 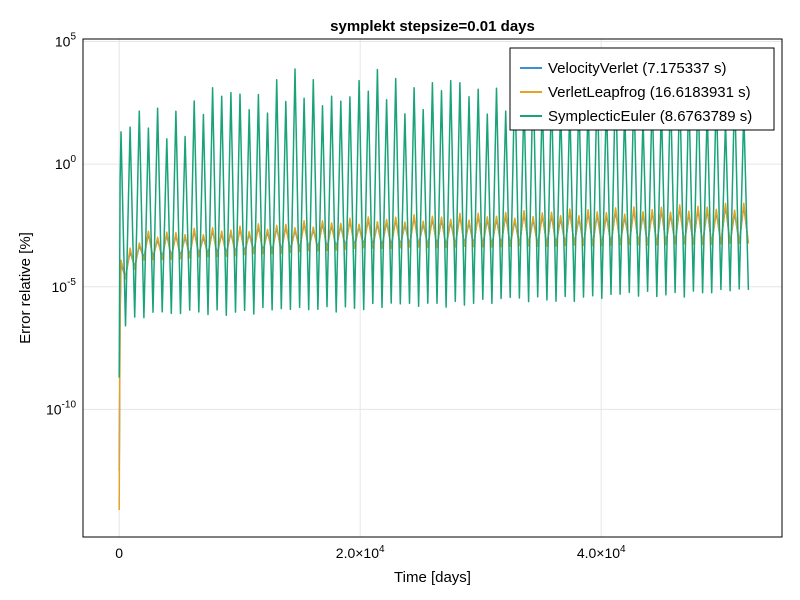 I want to click on legend-box, so click(x=642, y=89).